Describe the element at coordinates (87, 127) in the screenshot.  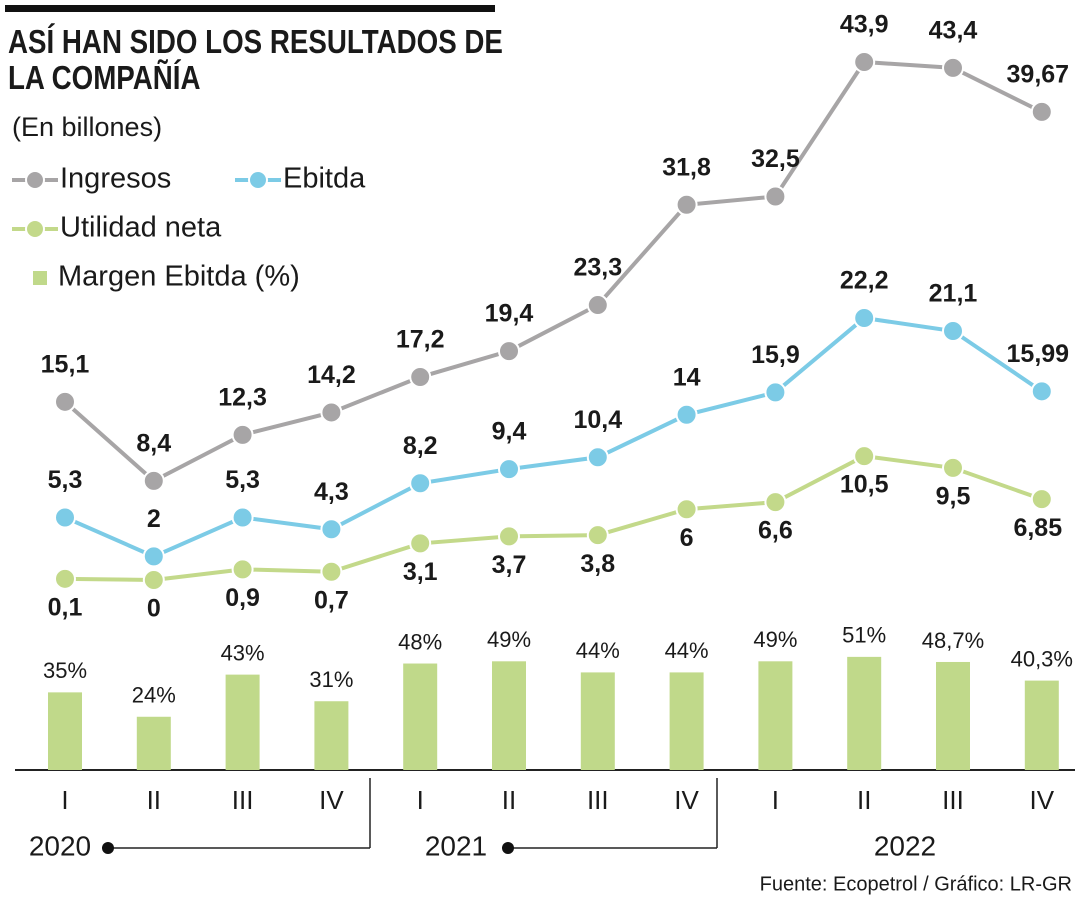
I see `chart-subtitle: (En billones)` at that location.